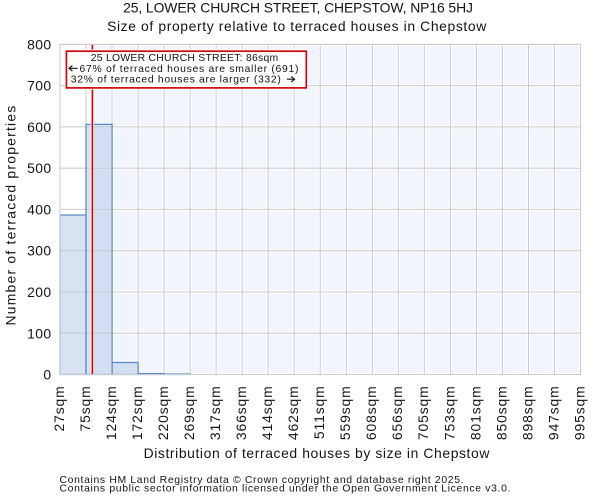 This screenshot has width=600, height=500. I want to click on svg-text: 995sqm, so click(579, 412).